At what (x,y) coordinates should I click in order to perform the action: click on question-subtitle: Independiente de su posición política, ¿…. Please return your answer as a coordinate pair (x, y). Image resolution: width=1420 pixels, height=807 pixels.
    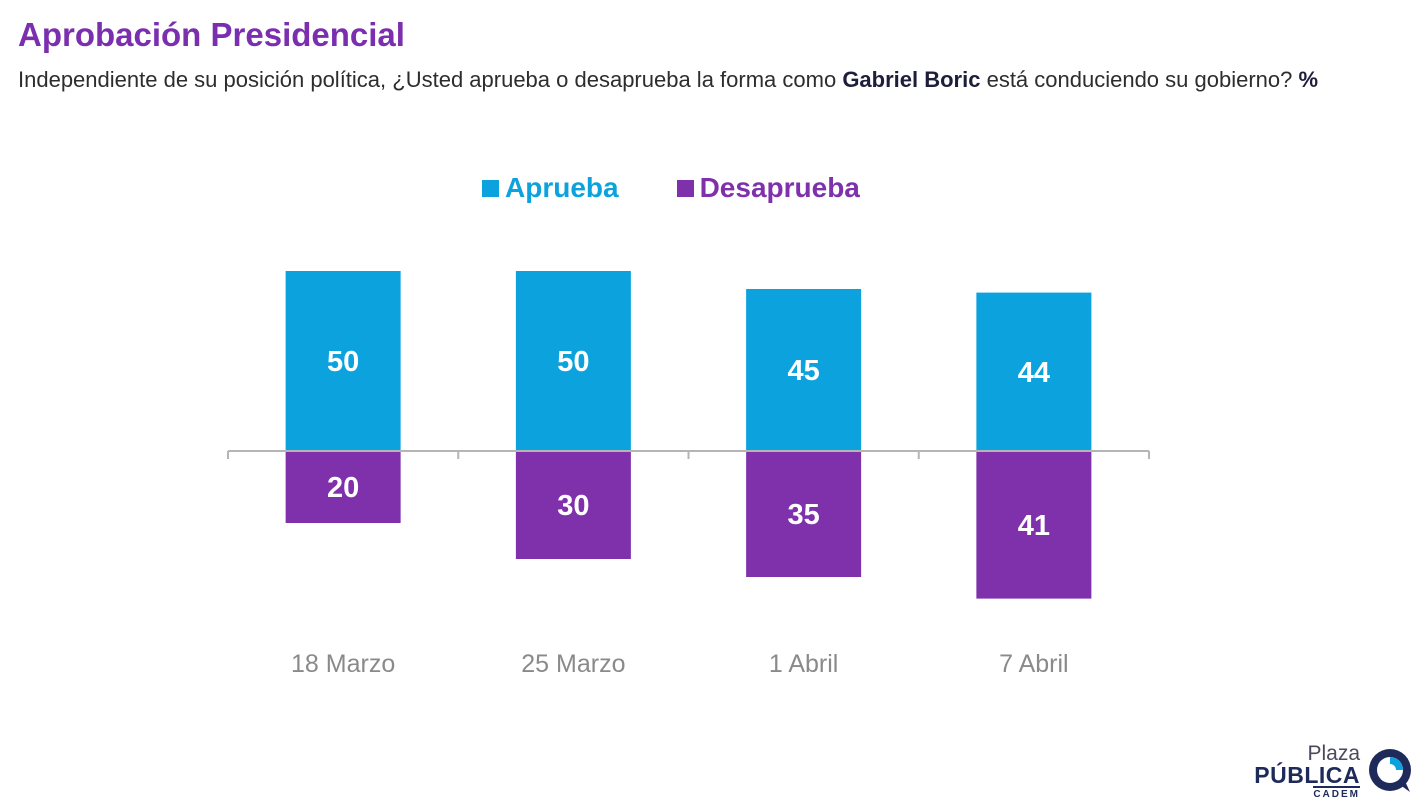
    Looking at the image, I should click on (683, 80).